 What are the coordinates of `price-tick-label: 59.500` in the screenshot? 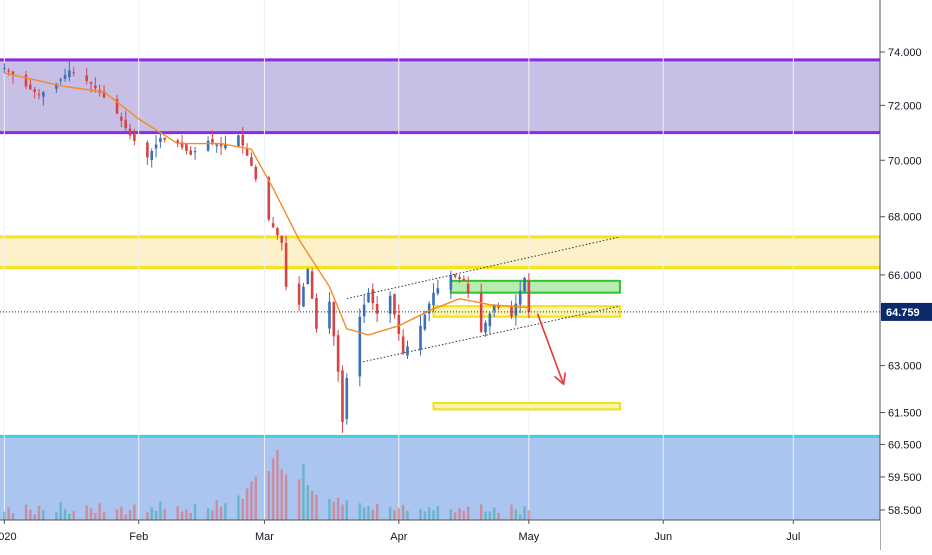 It's located at (905, 478).